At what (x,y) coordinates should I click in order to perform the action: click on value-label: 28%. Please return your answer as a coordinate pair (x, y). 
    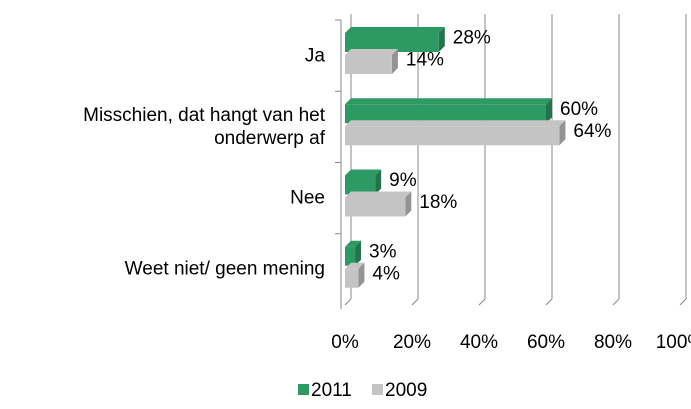
    Looking at the image, I should click on (472, 38).